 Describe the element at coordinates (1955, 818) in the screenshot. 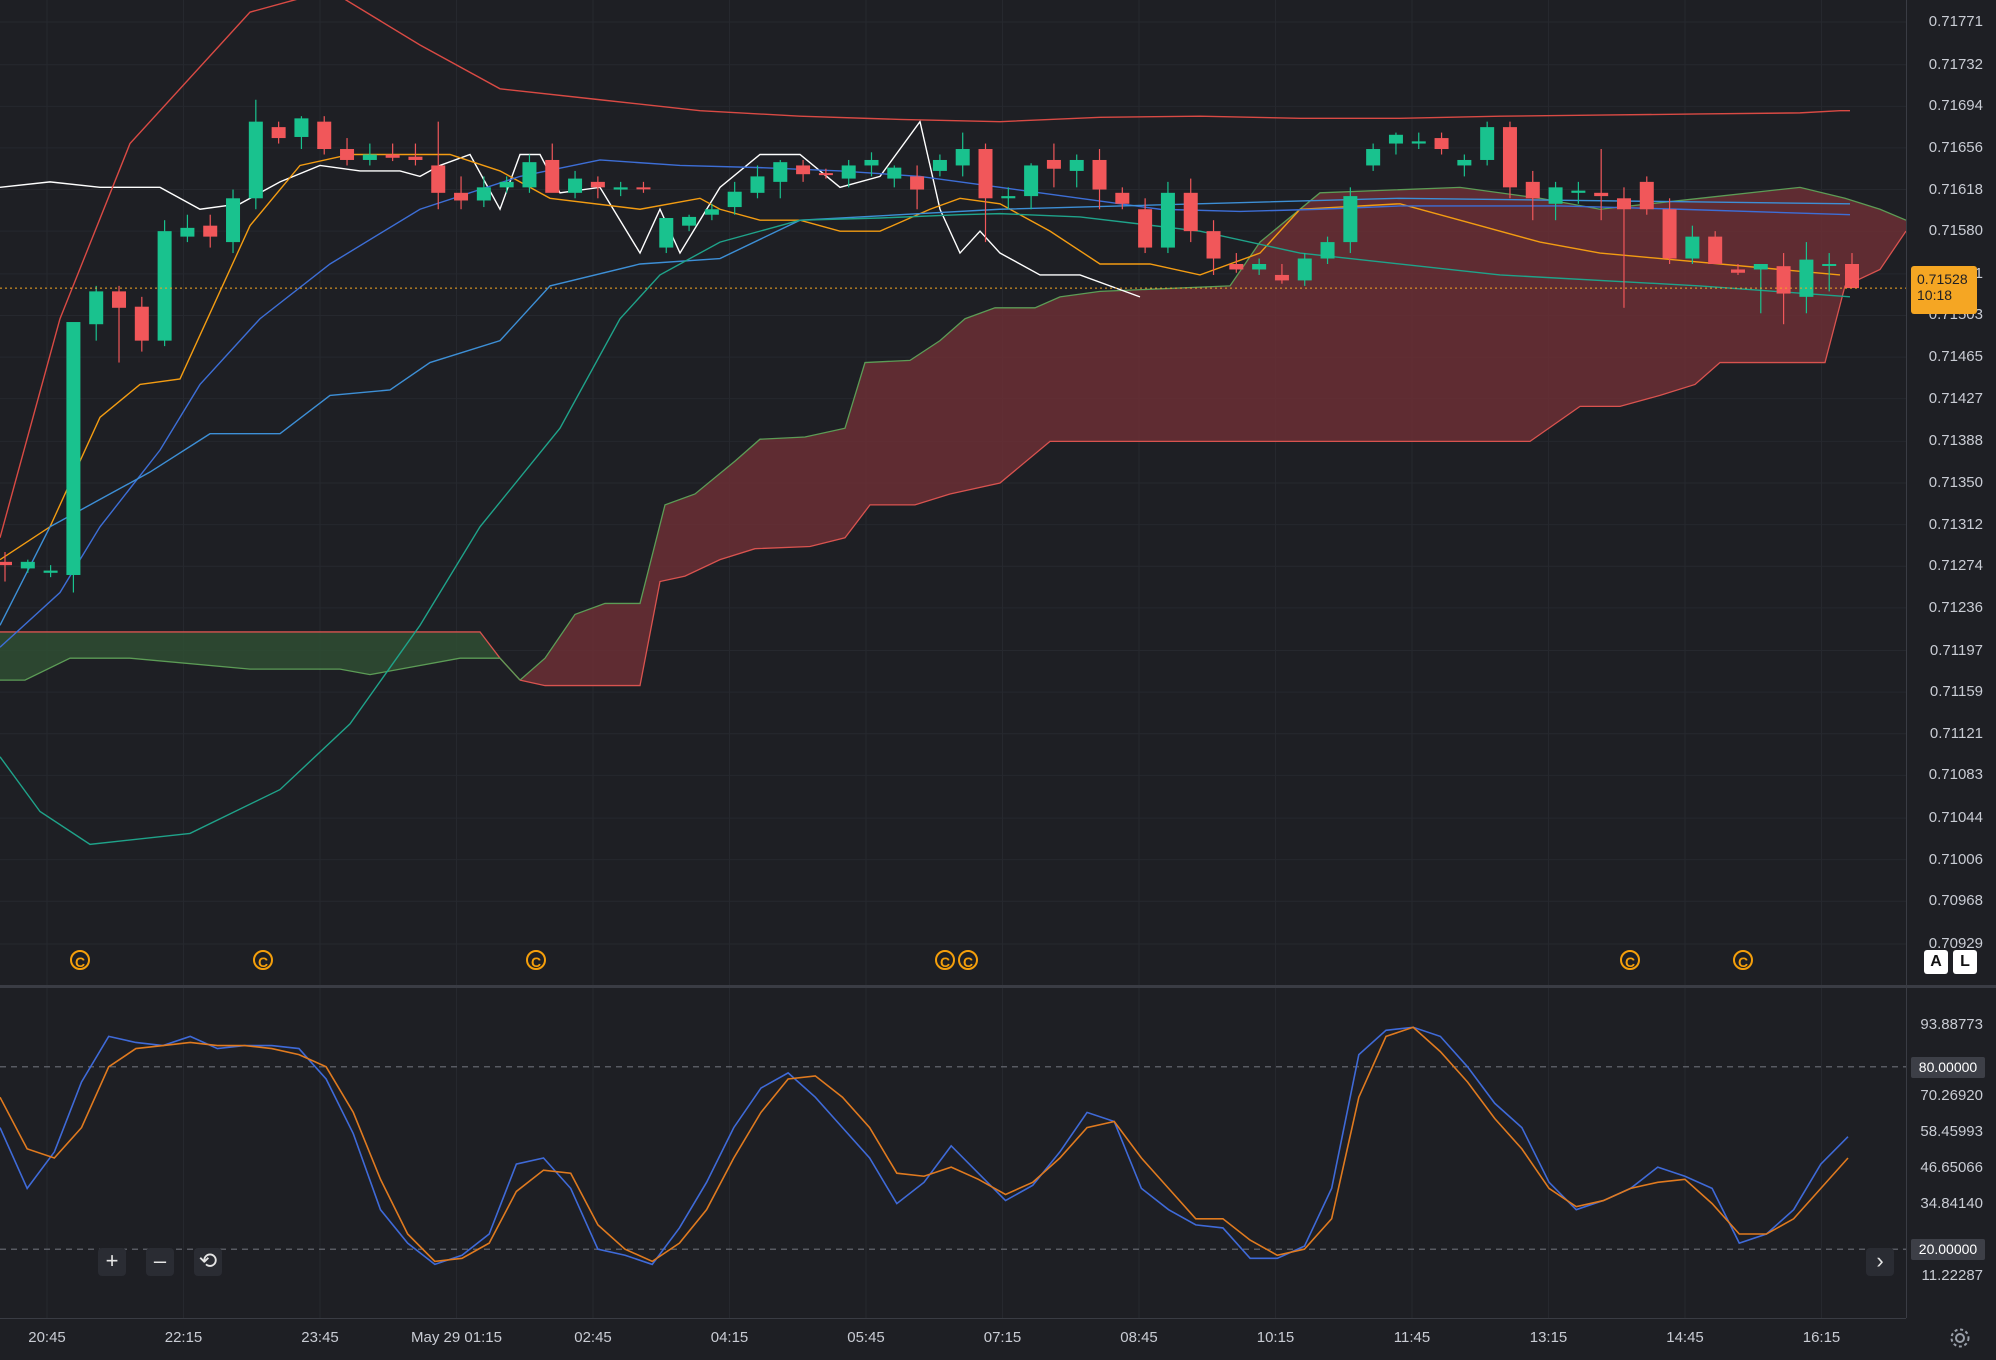

I see `price-tick-label: 0.71044` at that location.